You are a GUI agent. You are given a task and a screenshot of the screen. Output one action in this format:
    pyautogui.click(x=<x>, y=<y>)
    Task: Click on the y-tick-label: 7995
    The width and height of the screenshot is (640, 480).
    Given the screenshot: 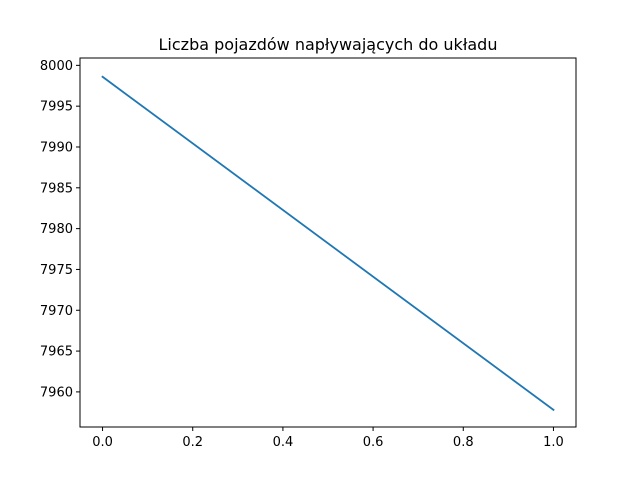 What is the action you would take?
    pyautogui.click(x=56, y=107)
    